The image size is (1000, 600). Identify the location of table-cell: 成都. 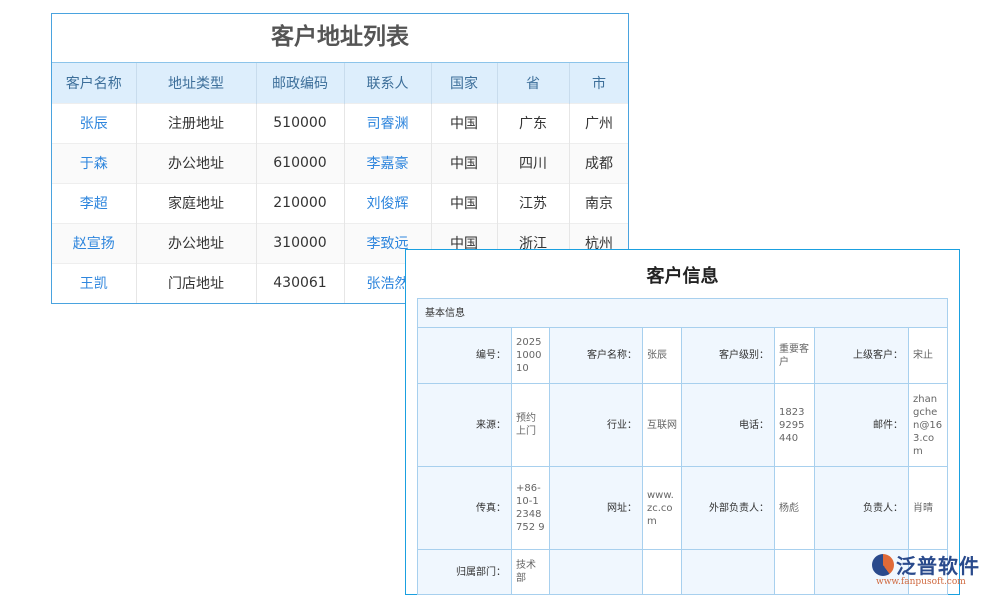
(598, 162).